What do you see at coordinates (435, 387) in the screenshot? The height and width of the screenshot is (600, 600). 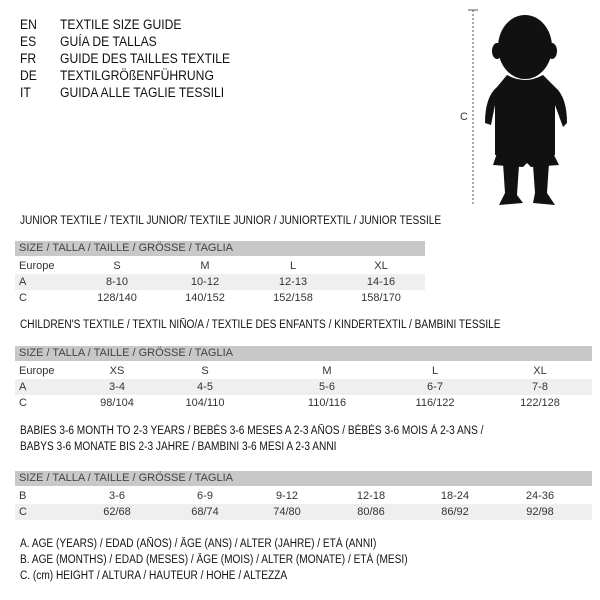 I see `table-cell: 6-7` at bounding box center [435, 387].